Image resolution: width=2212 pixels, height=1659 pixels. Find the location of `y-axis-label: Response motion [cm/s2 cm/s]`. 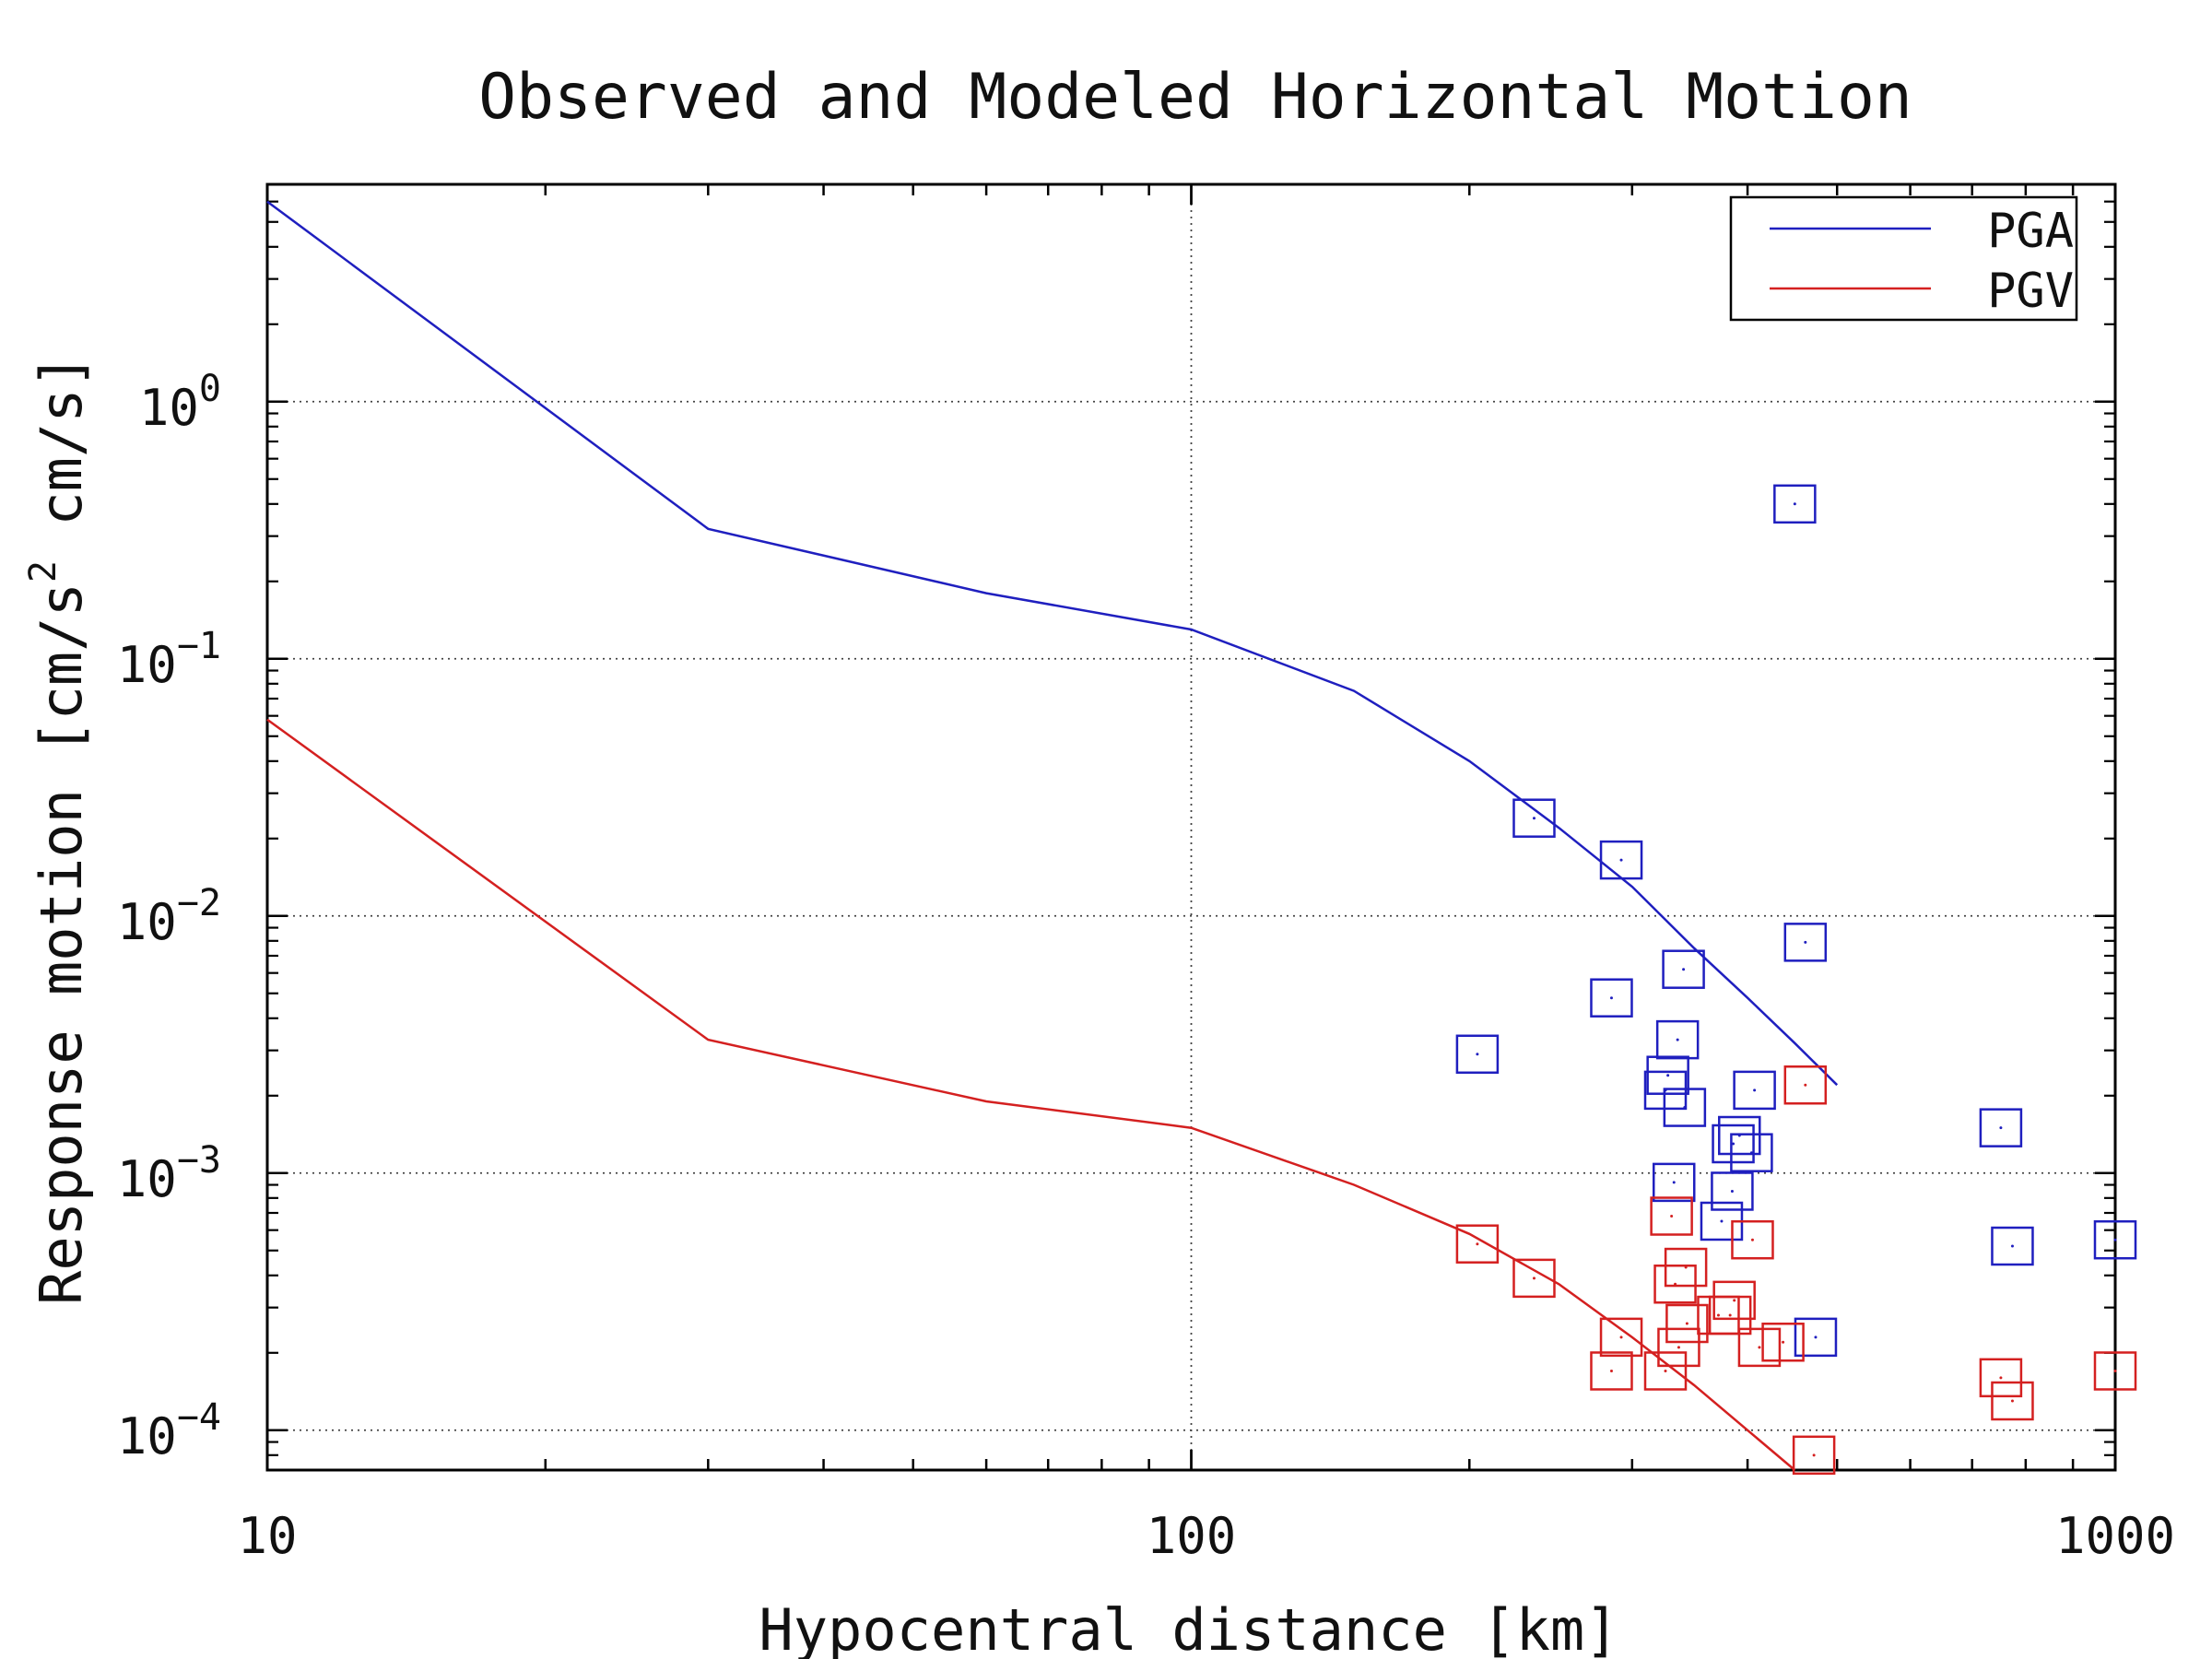

y-axis-label: Response motion [cm/s2 cm/s] is located at coordinates (58, 829).